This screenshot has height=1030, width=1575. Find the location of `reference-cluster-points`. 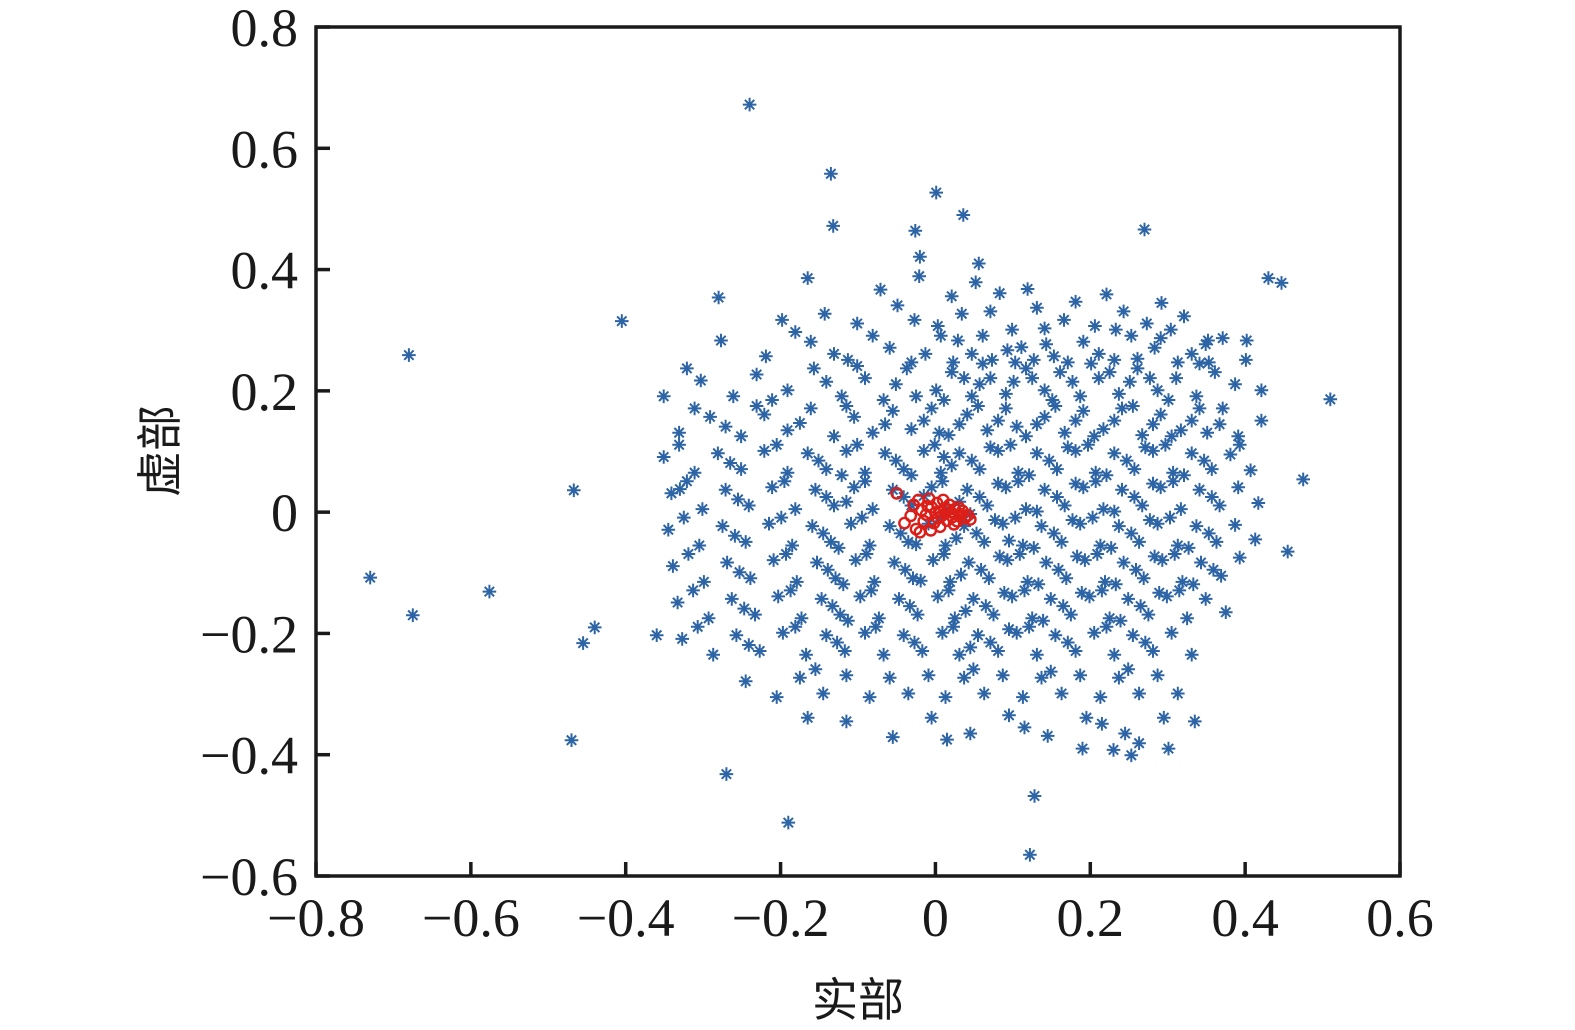

reference-cluster-points is located at coordinates (933, 512).